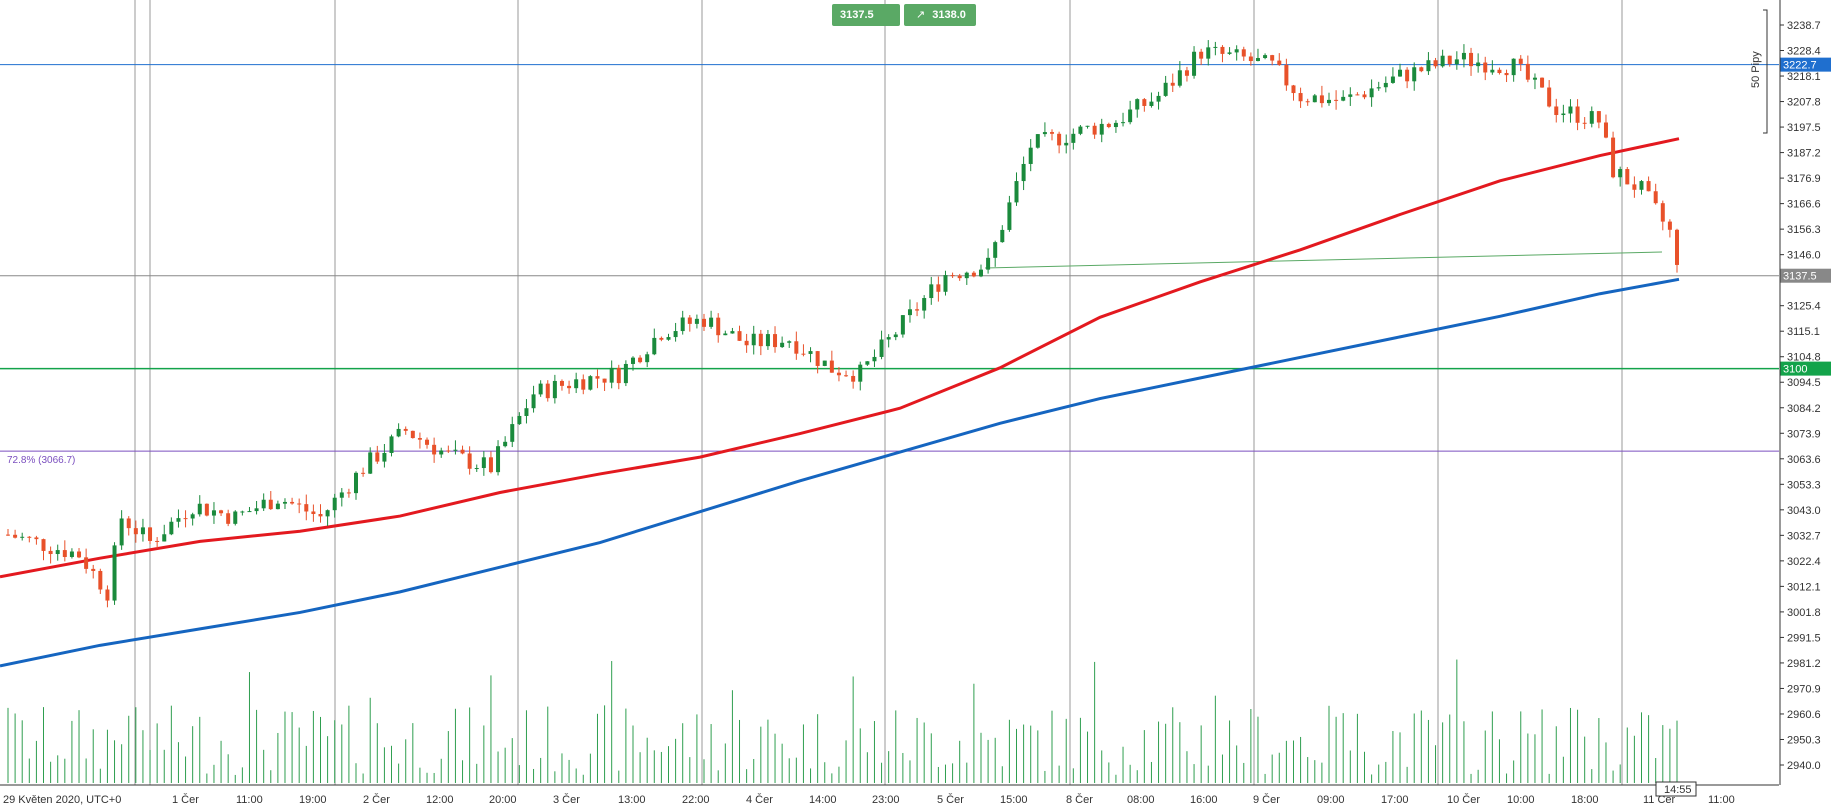  Describe the element at coordinates (1804, 562) in the screenshot. I see `price-tick-label: 3022.4` at that location.